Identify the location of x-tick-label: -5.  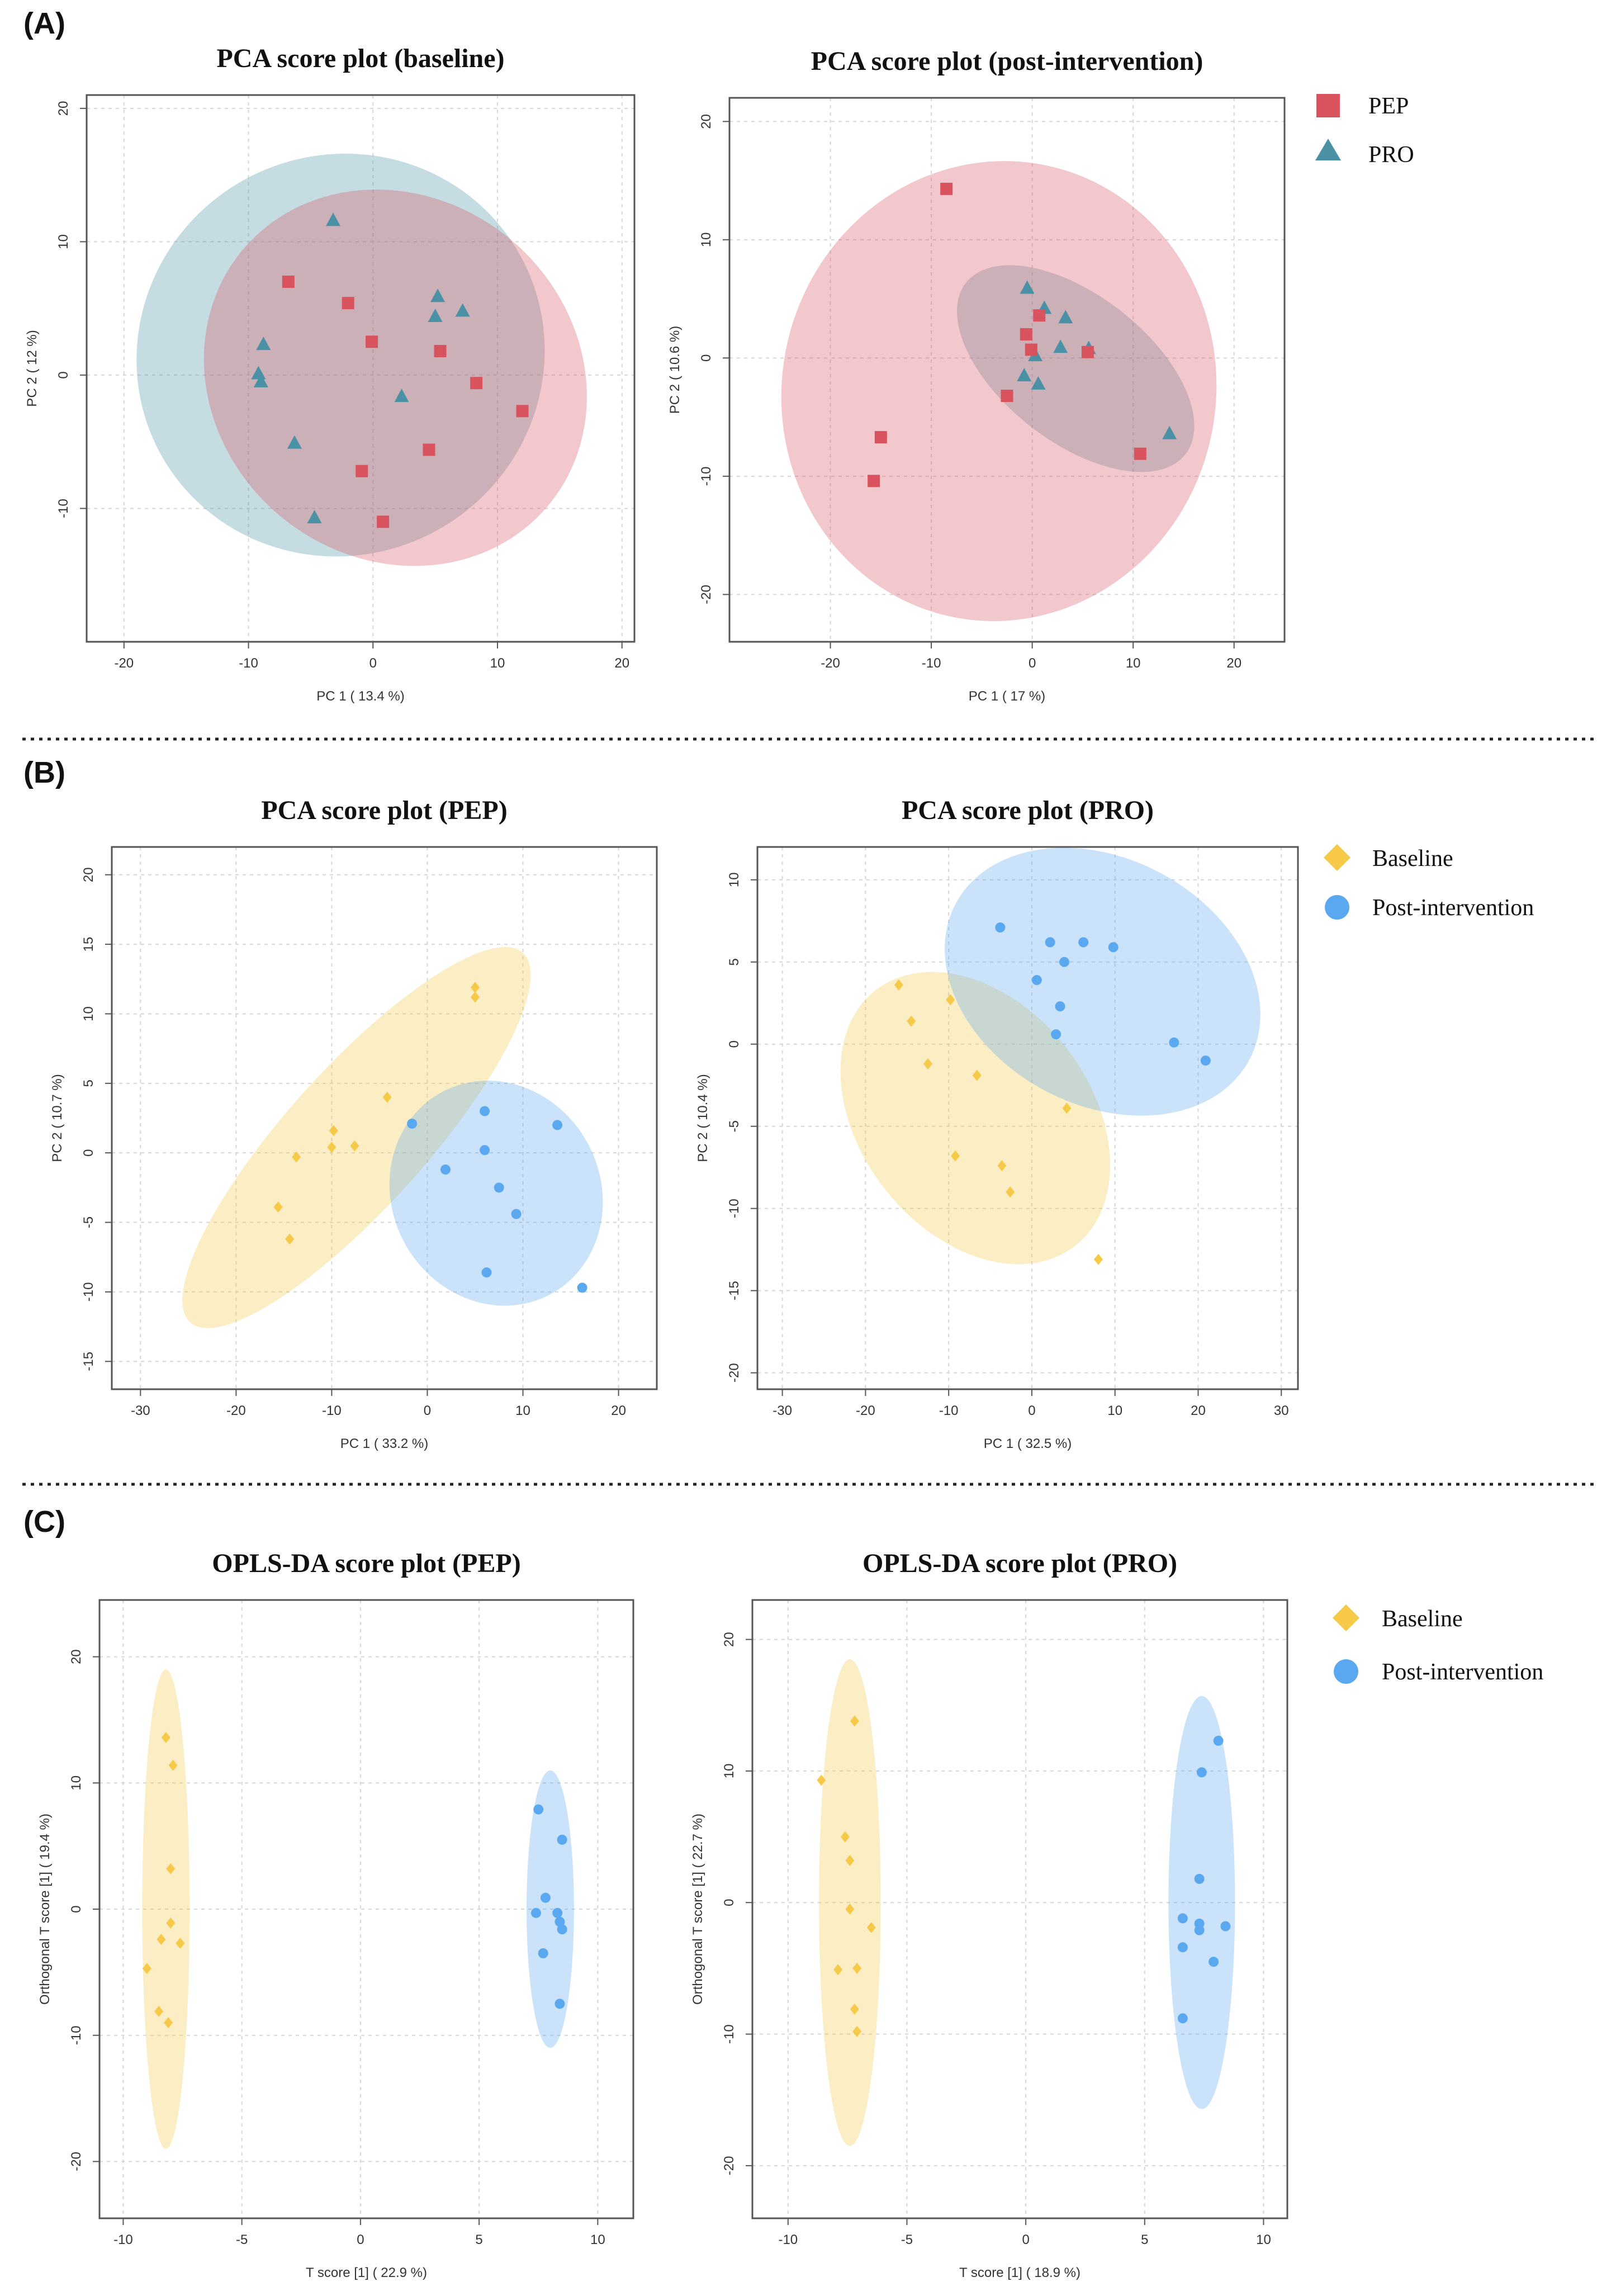
(242, 2239).